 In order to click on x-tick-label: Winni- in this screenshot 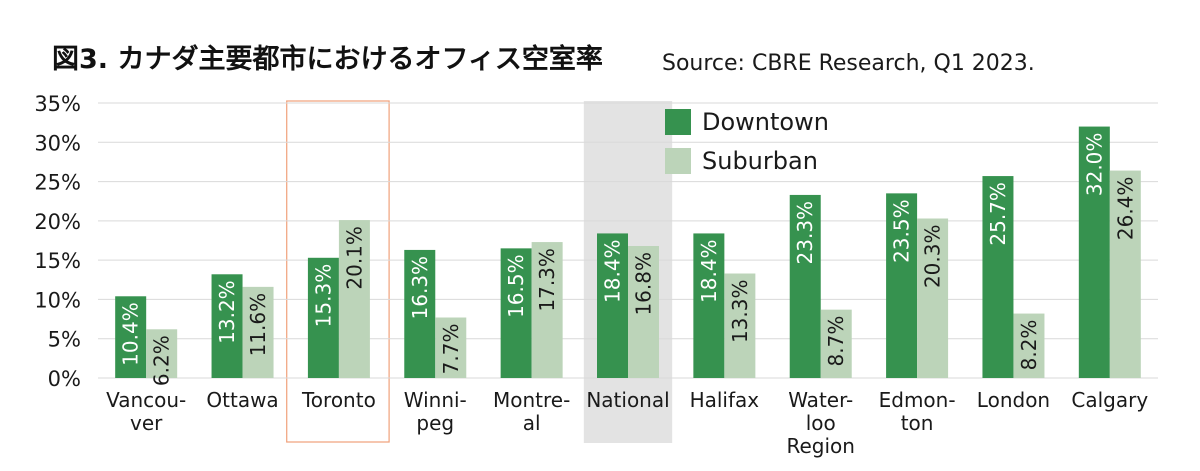, I will do `click(435, 400)`.